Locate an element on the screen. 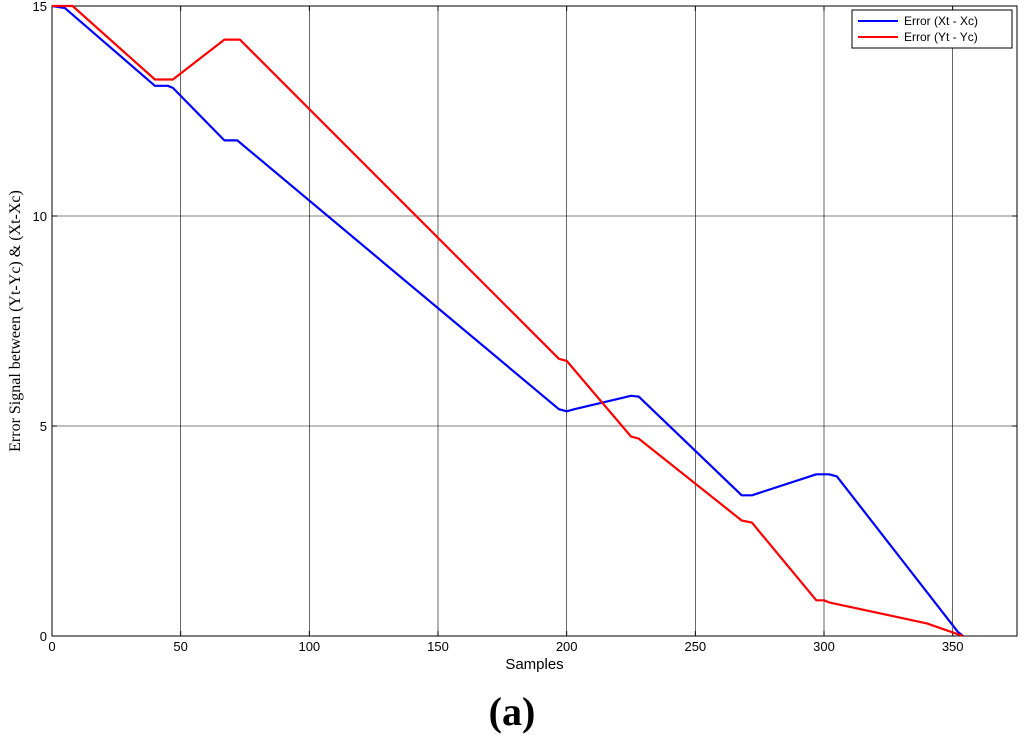 The image size is (1024, 744). caption-letter: a is located at coordinates (512, 711).